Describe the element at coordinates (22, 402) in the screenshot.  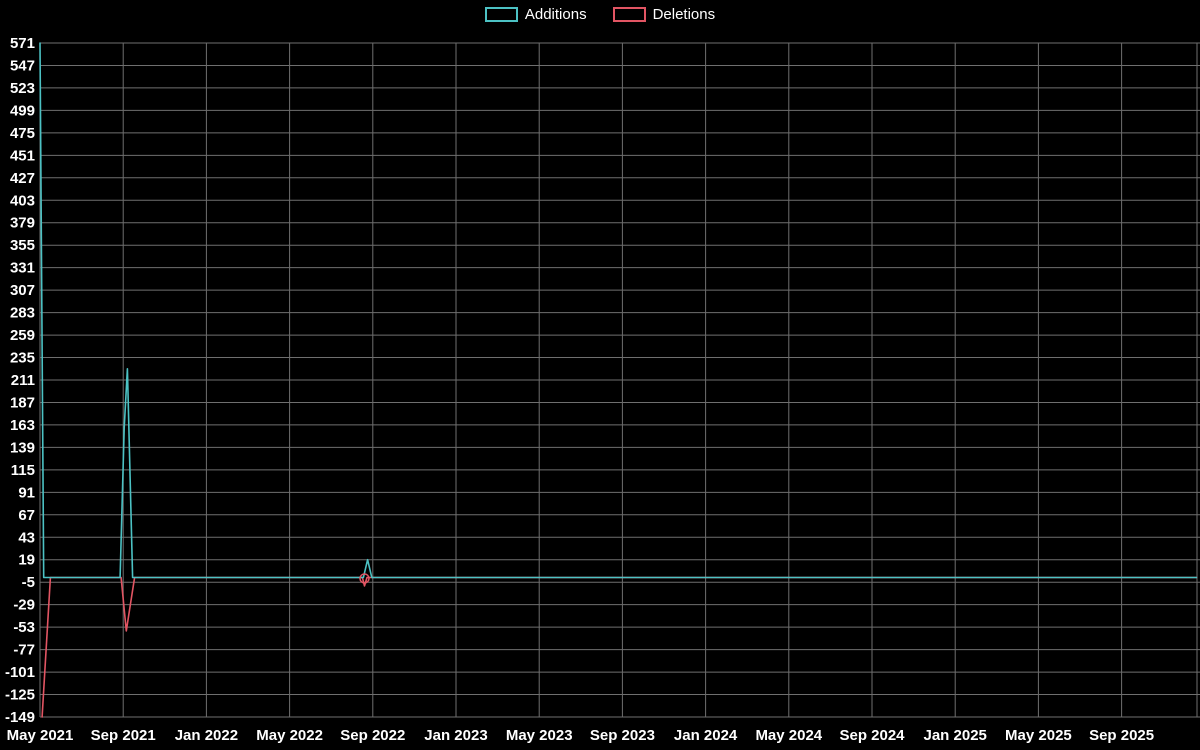
I see `y-tick-label: 187` at that location.